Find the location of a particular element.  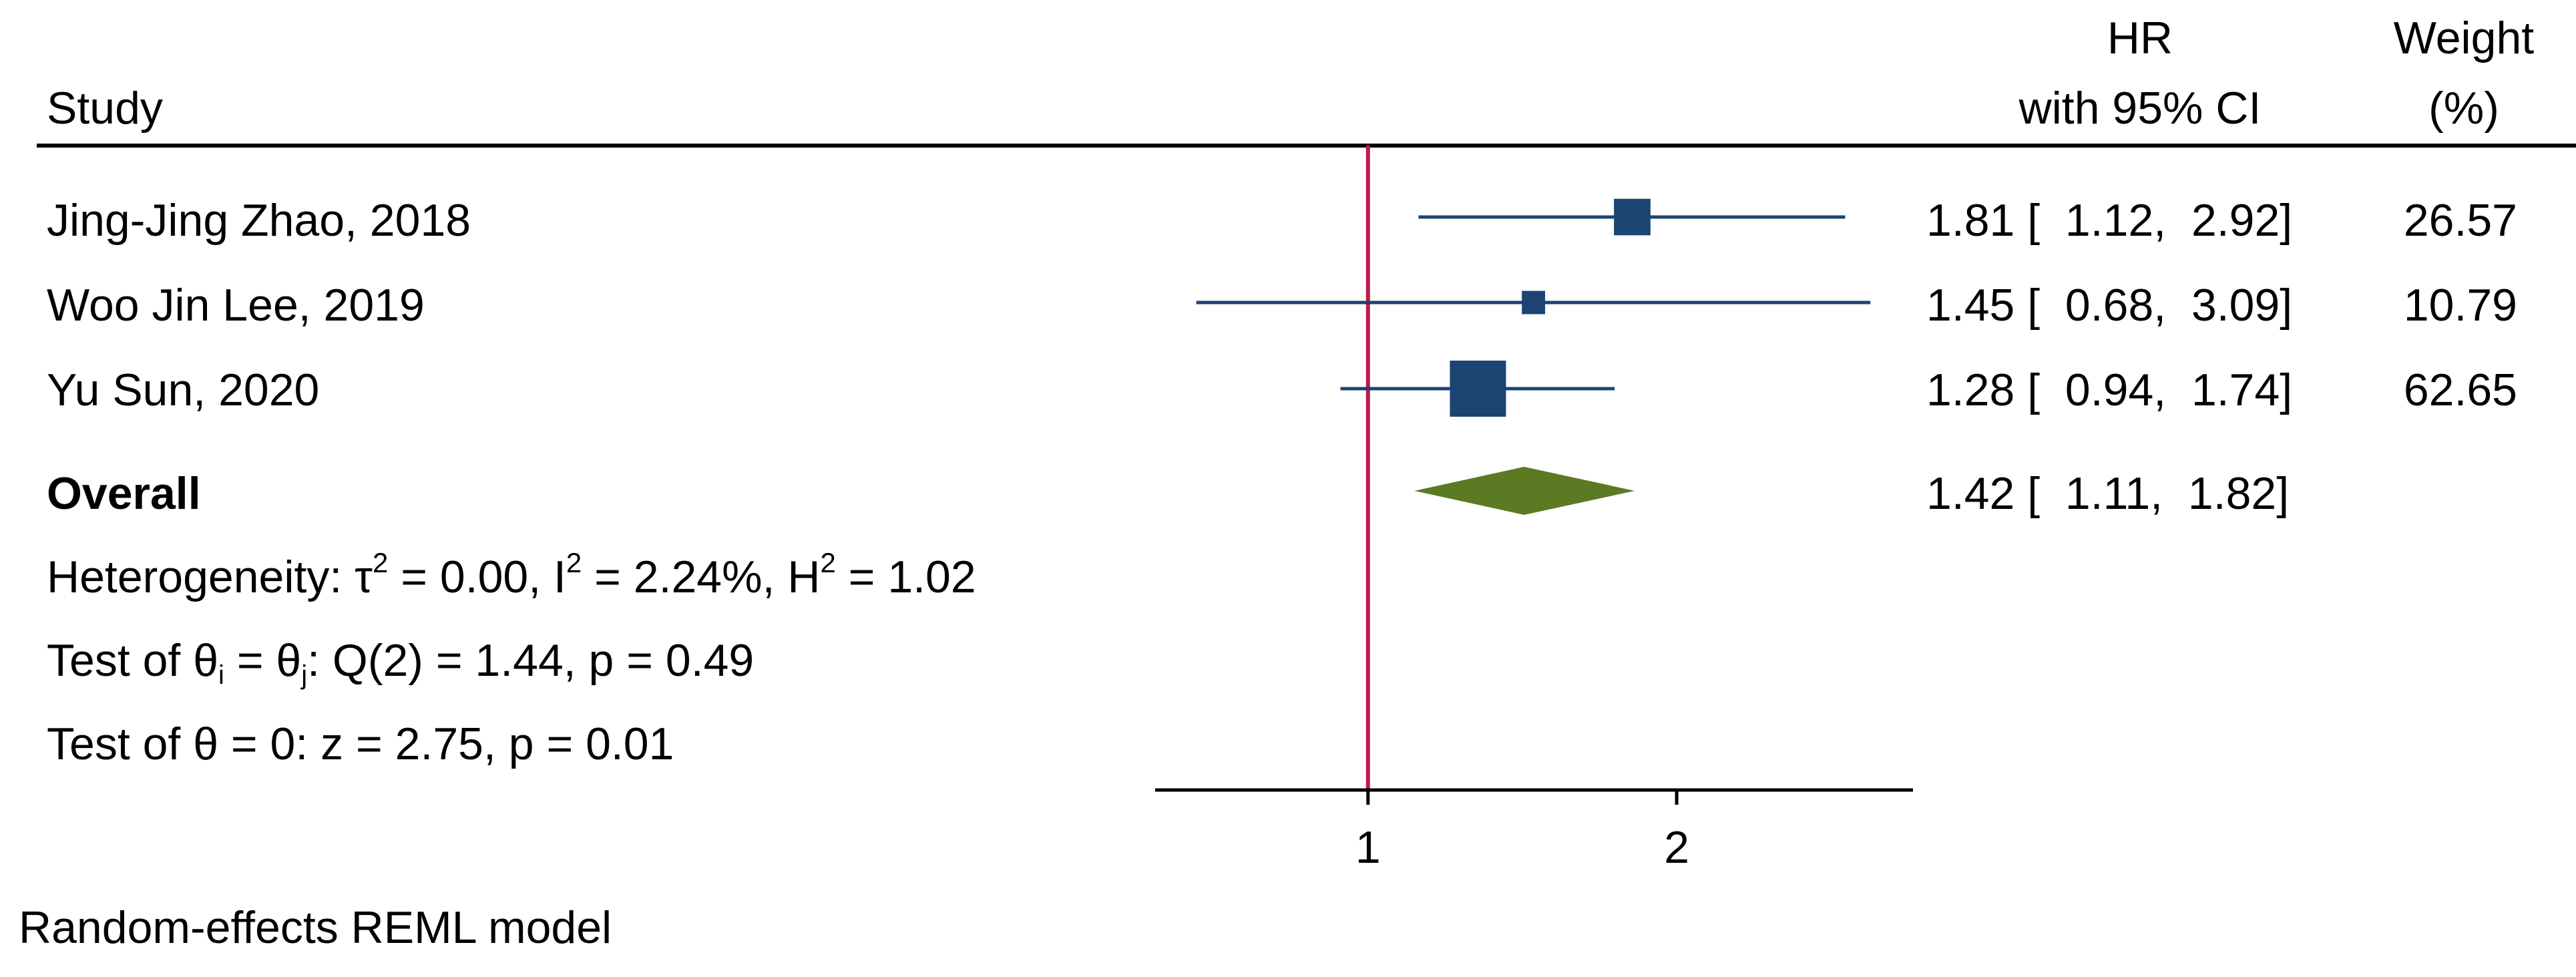

study-name-2: Woo Jin Lee, 2019 is located at coordinates (236, 305).